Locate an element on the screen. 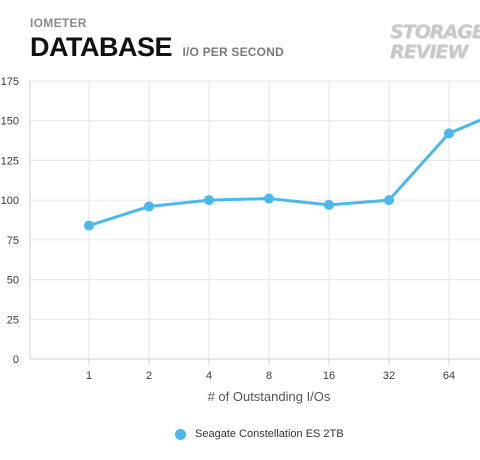  y-tick-label: 100 is located at coordinates (10, 201).